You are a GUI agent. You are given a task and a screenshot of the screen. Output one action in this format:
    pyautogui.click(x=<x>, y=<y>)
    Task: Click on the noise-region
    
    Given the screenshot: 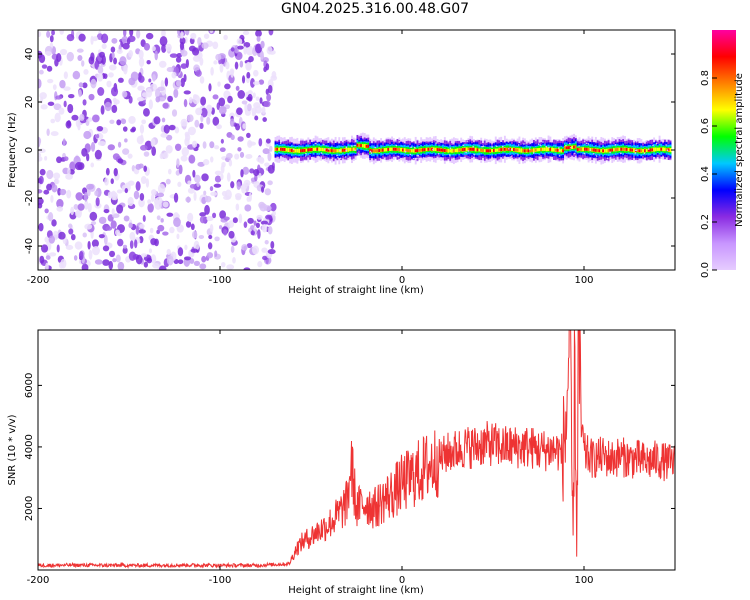 What is the action you would take?
    pyautogui.click(x=158, y=150)
    